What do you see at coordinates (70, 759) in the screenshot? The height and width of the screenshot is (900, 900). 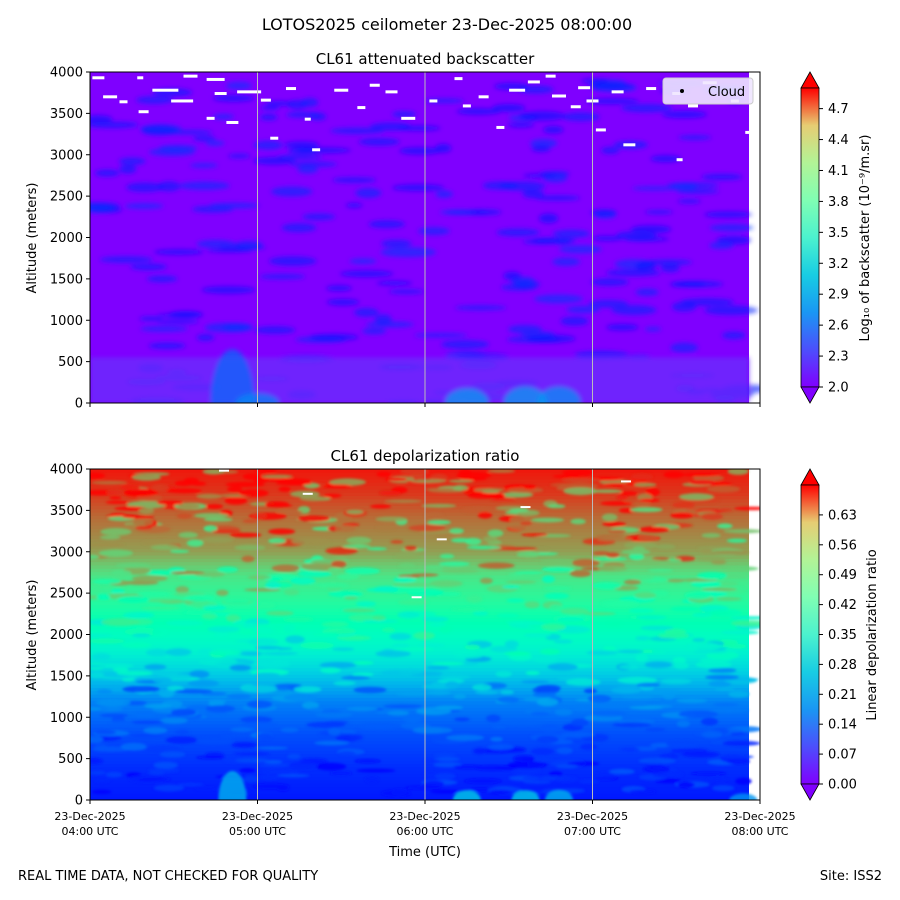 I see `y-tick-label: 500` at bounding box center [70, 759].